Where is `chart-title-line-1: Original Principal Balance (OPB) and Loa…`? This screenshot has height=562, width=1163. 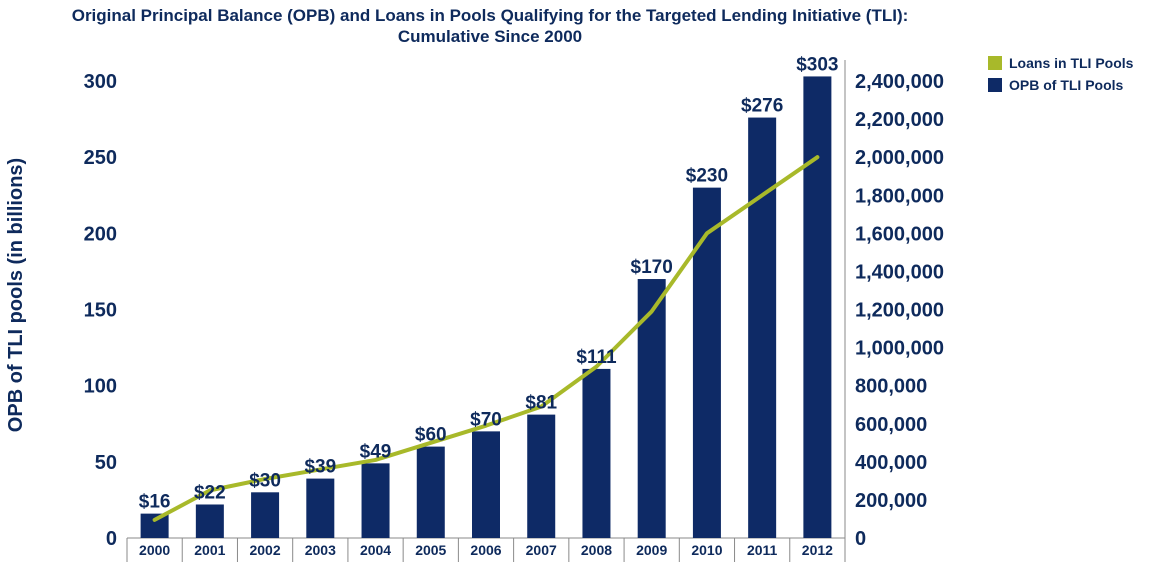 chart-title-line-1: Original Principal Balance (OPB) and Loa… is located at coordinates (490, 15).